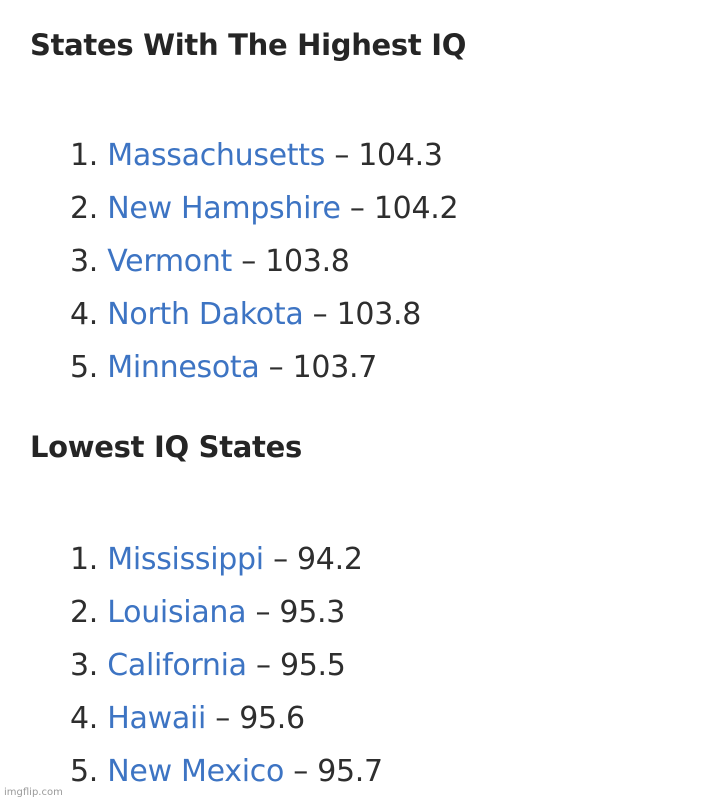 Image resolution: width=711 pixels, height=800 pixels. What do you see at coordinates (183, 367) in the screenshot?
I see `state-link: Minnesota` at bounding box center [183, 367].